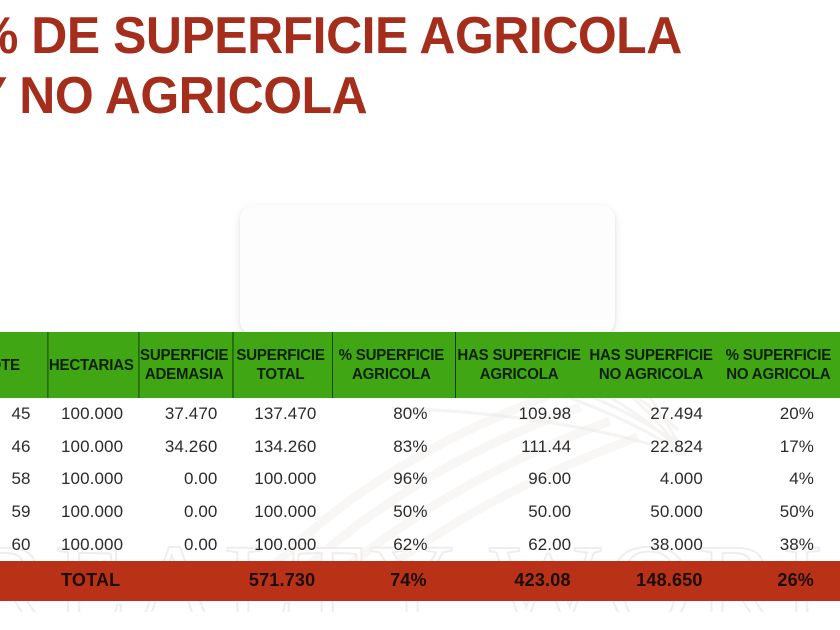 The height and width of the screenshot is (630, 840). What do you see at coordinates (408, 580) in the screenshot?
I see `total-cell-pct-superficie-agricola: 74%` at bounding box center [408, 580].